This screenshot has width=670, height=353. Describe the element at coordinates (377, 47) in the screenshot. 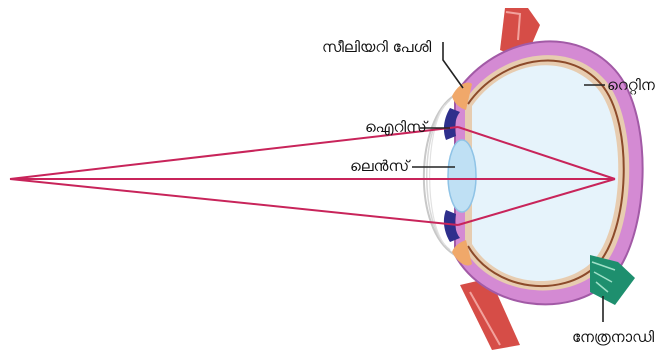

I see `ciliary-muscle-label: സീലിയറി പേശി` at that location.